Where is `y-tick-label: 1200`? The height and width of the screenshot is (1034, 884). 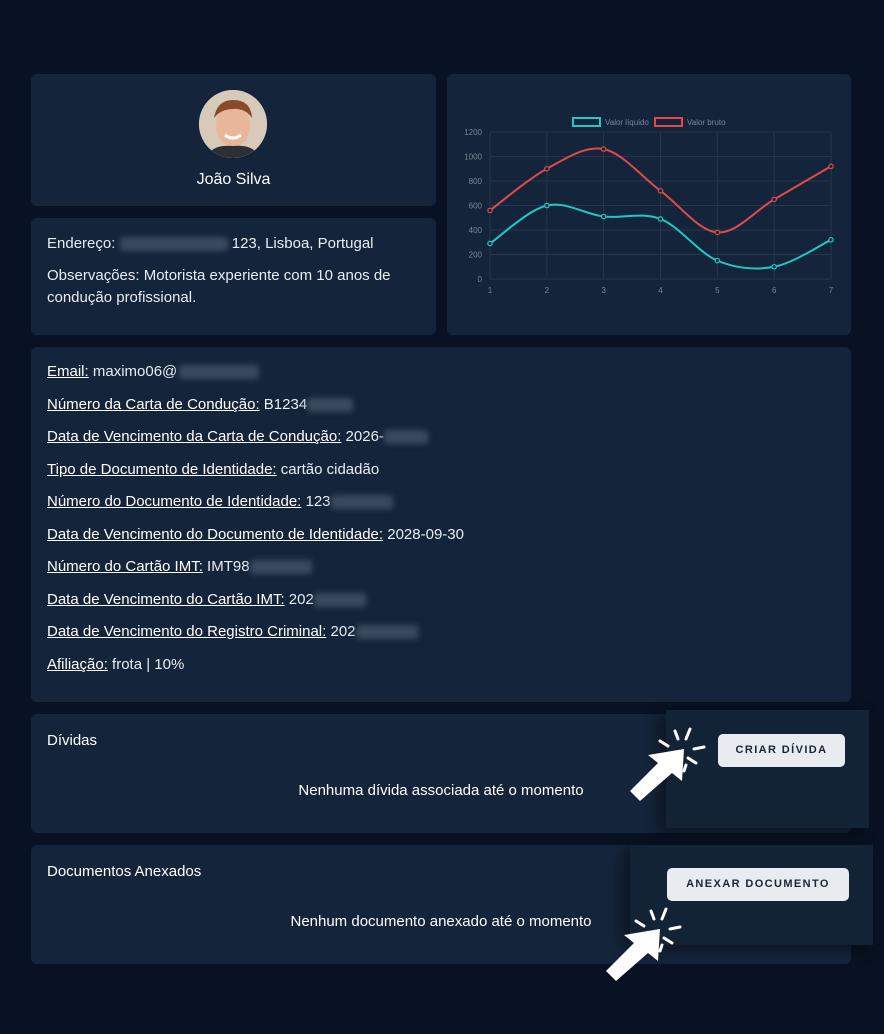
y-tick-label: 1200 is located at coordinates (473, 132).